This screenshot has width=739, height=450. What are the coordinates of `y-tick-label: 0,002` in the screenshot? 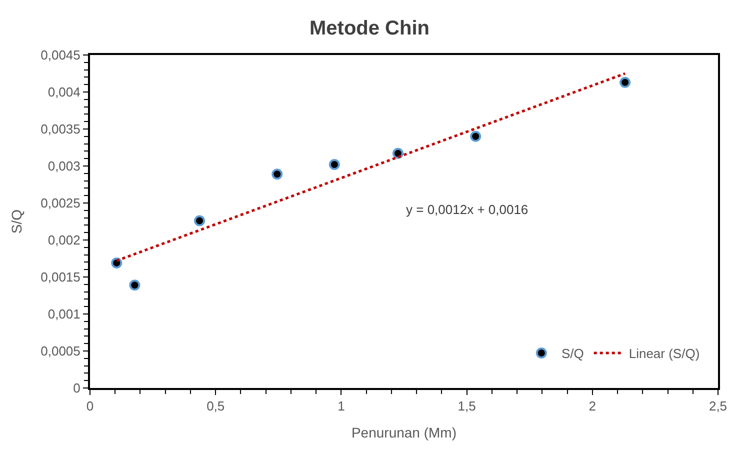 It's located at (64, 240).